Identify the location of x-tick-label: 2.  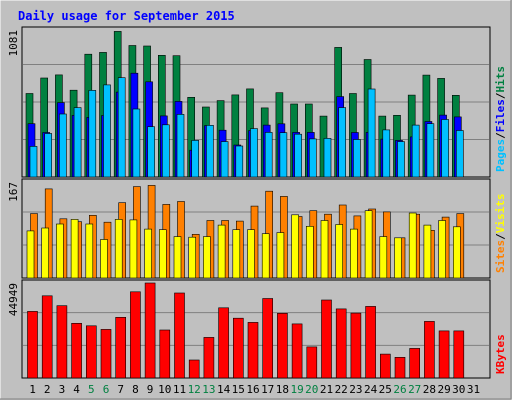
(47, 389).